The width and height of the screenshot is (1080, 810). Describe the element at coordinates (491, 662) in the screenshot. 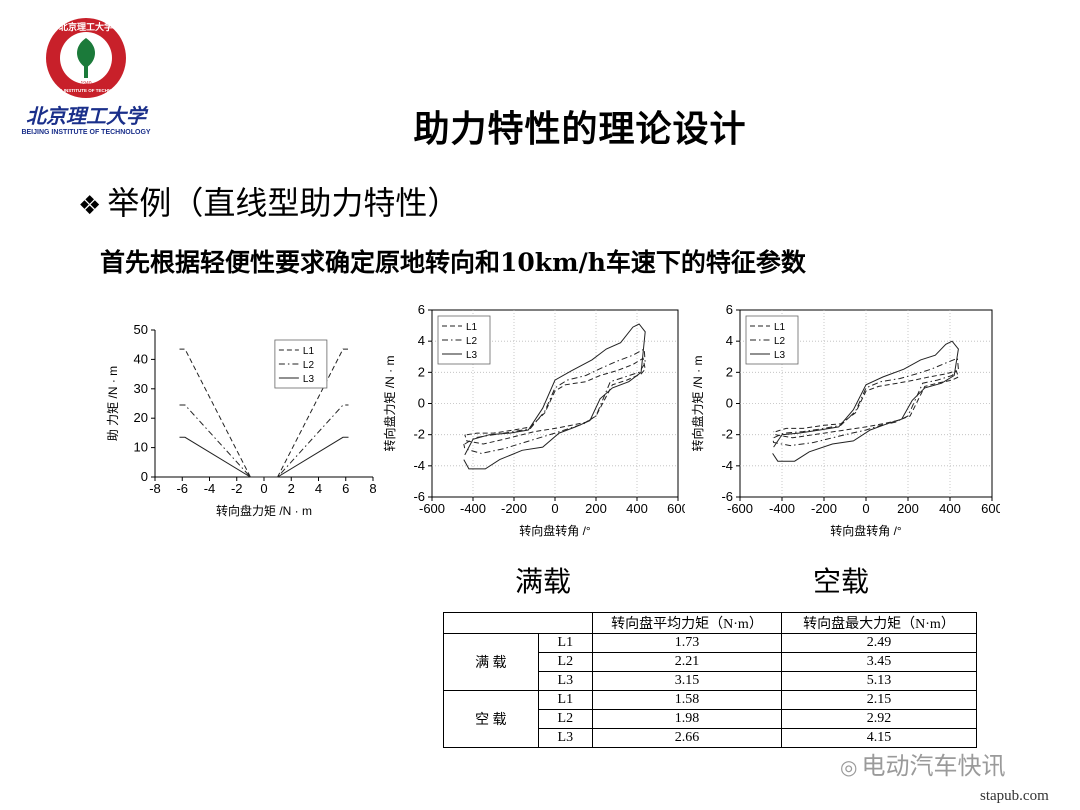

I see `group-cell: 满 载` at that location.